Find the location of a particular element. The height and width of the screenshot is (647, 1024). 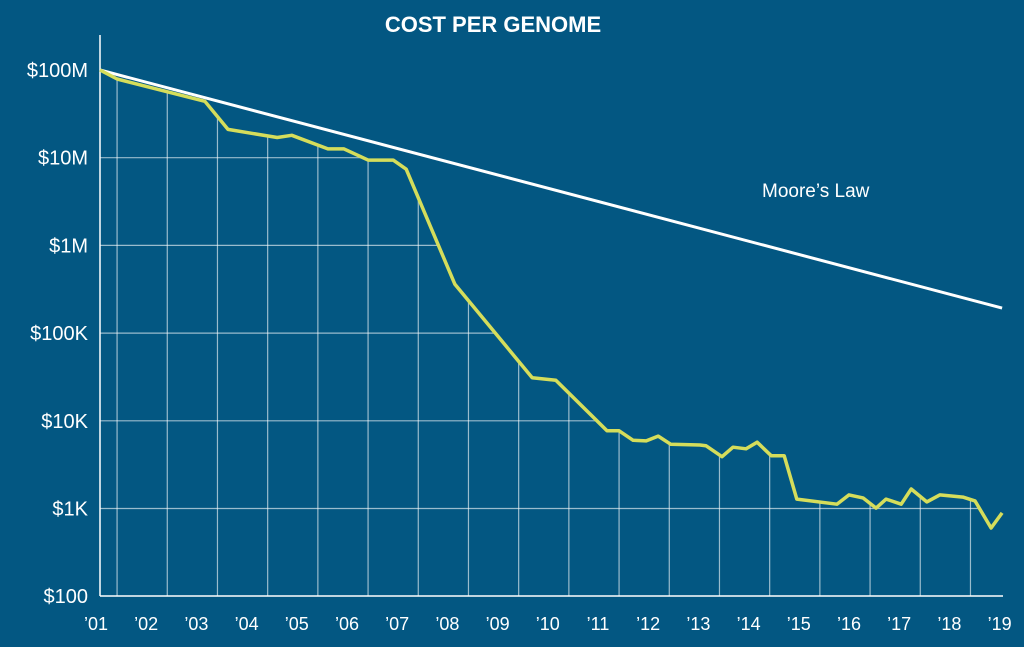

x-tick-label: ’02 is located at coordinates (146, 624).